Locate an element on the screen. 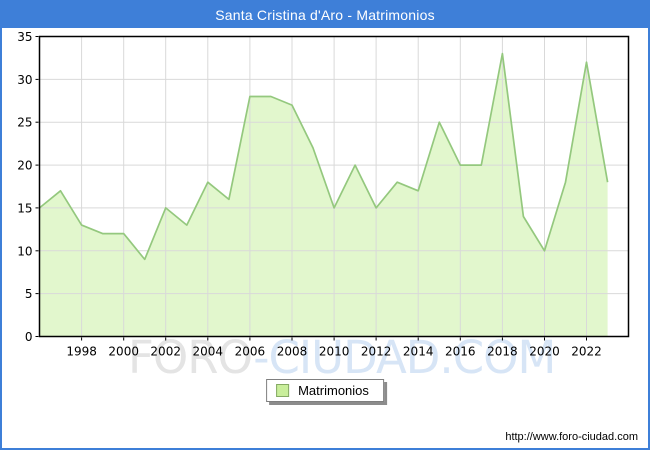  x-tick-label: 2002 is located at coordinates (165, 352).